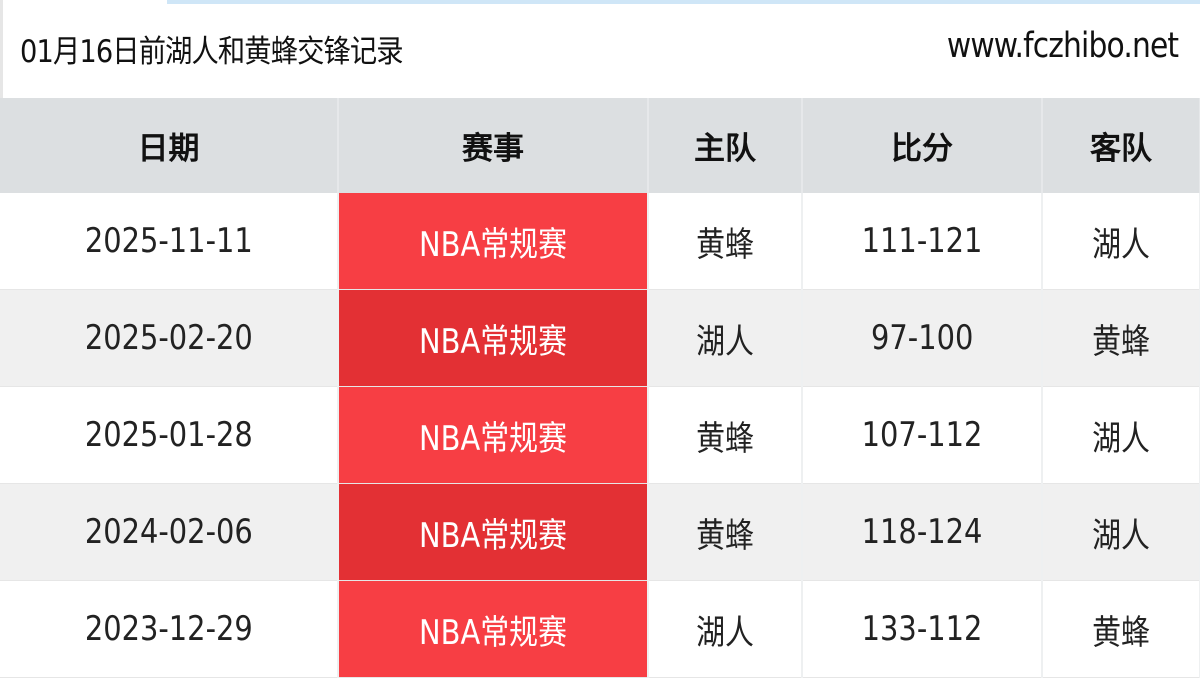 Image resolution: width=1200 pixels, height=678 pixels. I want to click on date-cell-text: 2023-12-29, so click(168, 629).